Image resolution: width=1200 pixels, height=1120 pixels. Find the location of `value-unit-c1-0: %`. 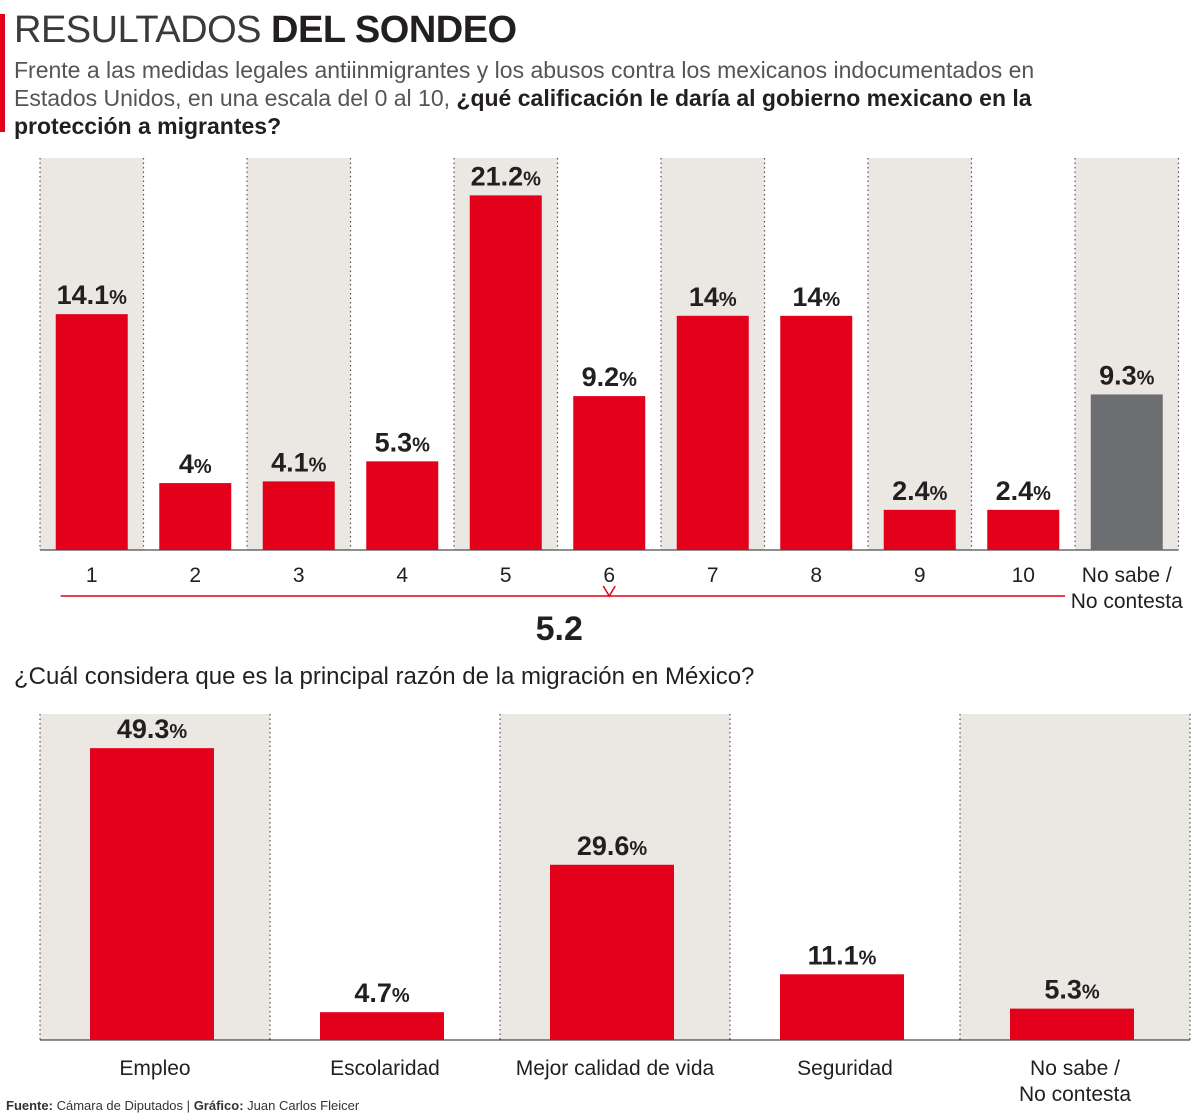

value-unit-c1-0: % is located at coordinates (118, 298).